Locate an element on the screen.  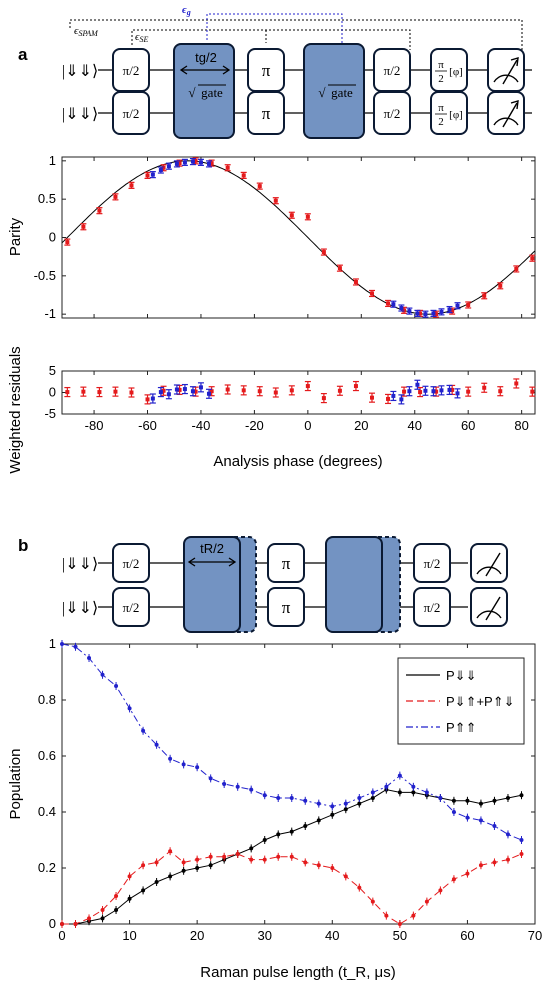
y-tick-label: 1 is located at coordinates (52, 160).